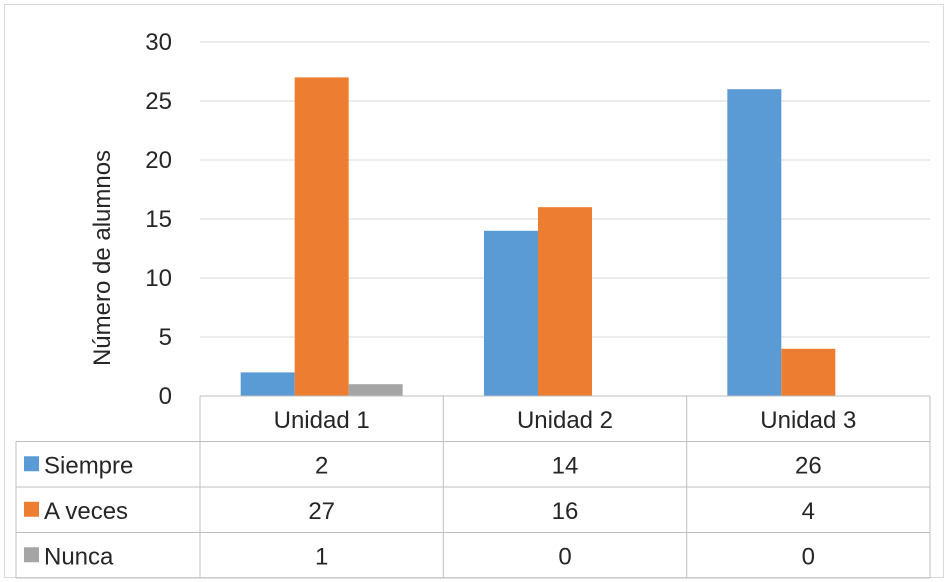  What do you see at coordinates (158, 160) in the screenshot?
I see `y-tick-label: 20` at bounding box center [158, 160].